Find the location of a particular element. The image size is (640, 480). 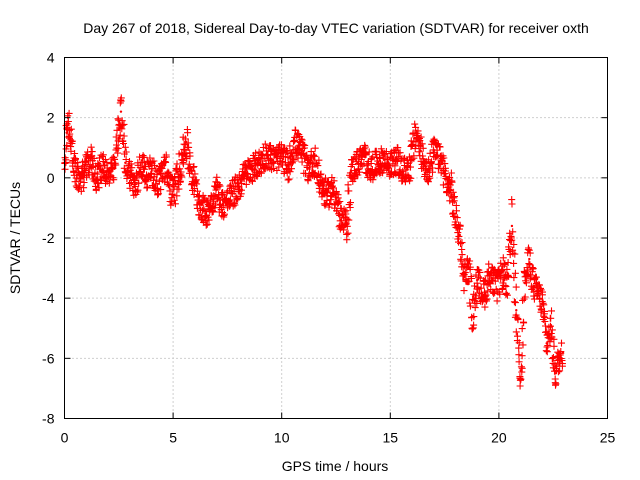

x-axis-label: GPS time / hours is located at coordinates (335, 466).